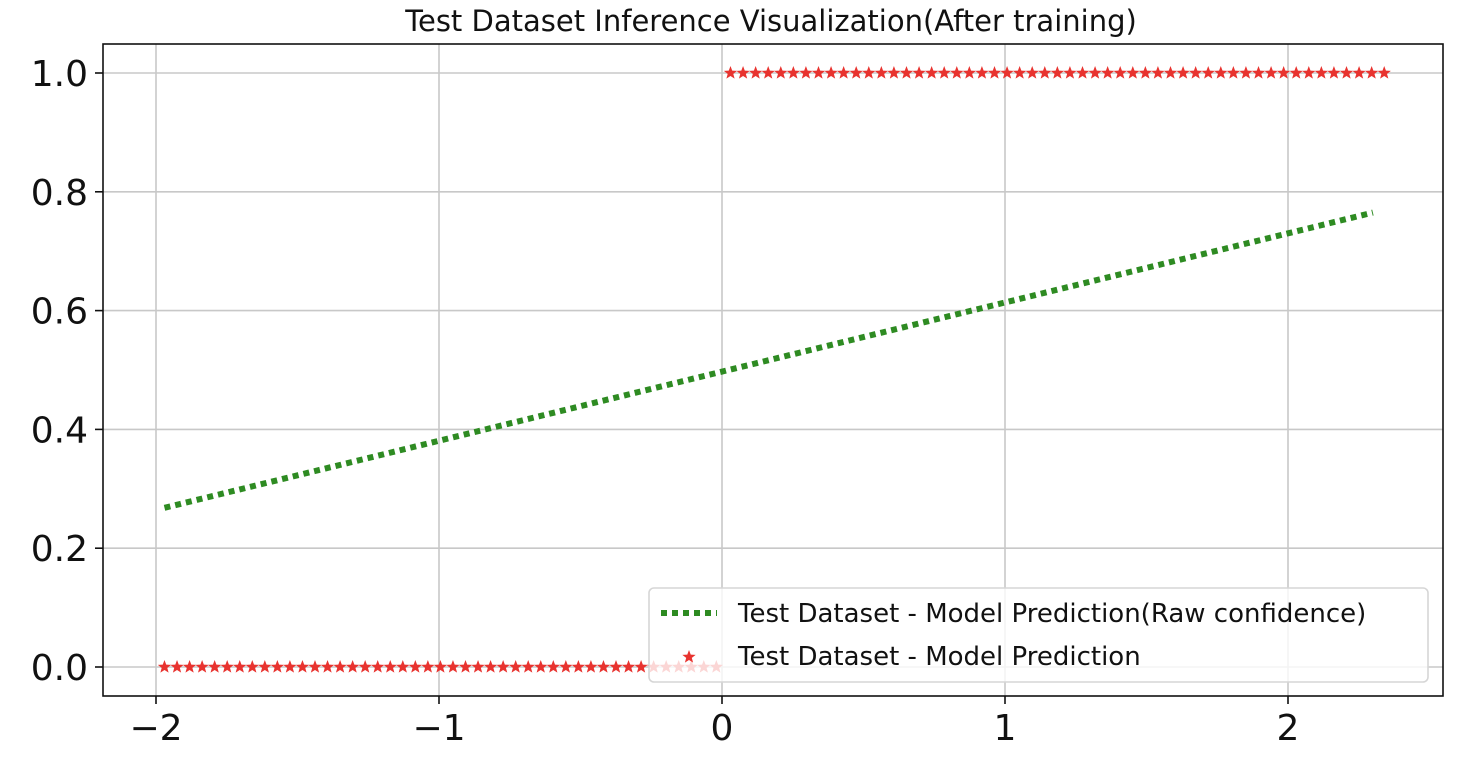 The image size is (1482, 772). I want to click on legend-star-swatch, so click(689, 656).